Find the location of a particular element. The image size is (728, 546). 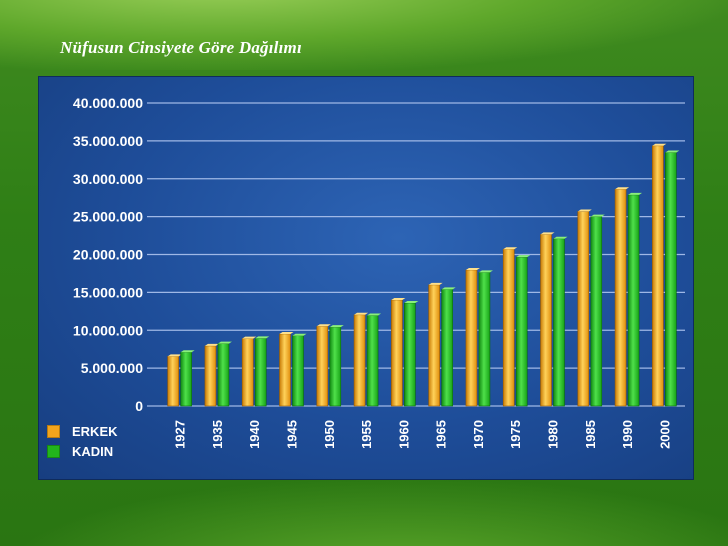

y-tick-label: 15.000.000 is located at coordinates (108, 292).